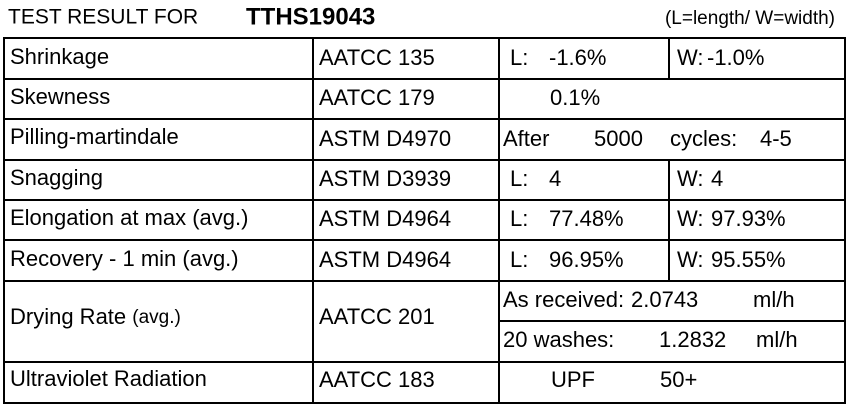 This screenshot has width=851, height=409. I want to click on value: 95.55%, so click(748, 259).